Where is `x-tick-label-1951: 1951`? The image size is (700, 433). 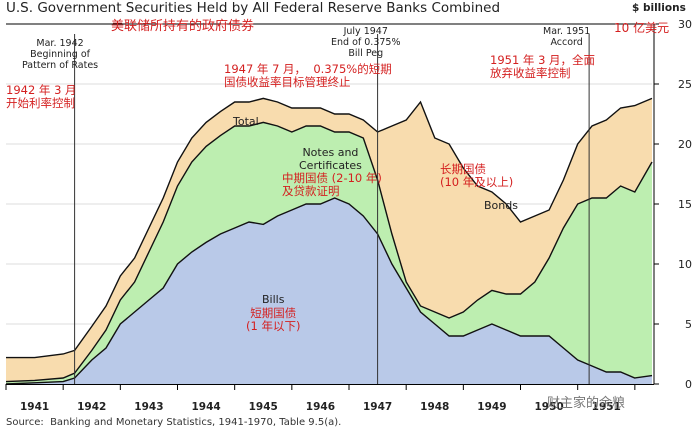 x-tick-label-1951: 1951 is located at coordinates (606, 407).